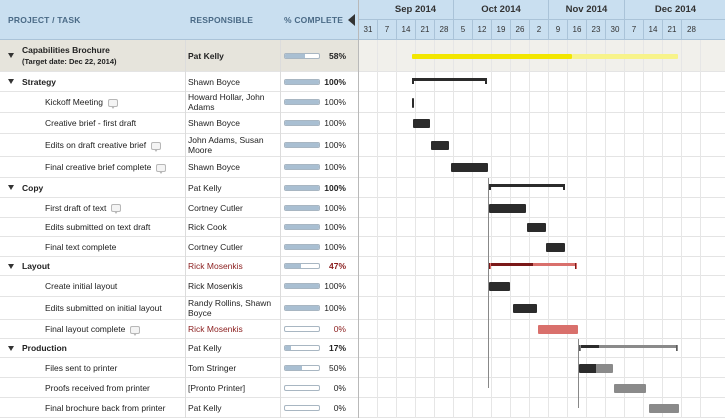  I want to click on task-cell: Layout, so click(92, 266).